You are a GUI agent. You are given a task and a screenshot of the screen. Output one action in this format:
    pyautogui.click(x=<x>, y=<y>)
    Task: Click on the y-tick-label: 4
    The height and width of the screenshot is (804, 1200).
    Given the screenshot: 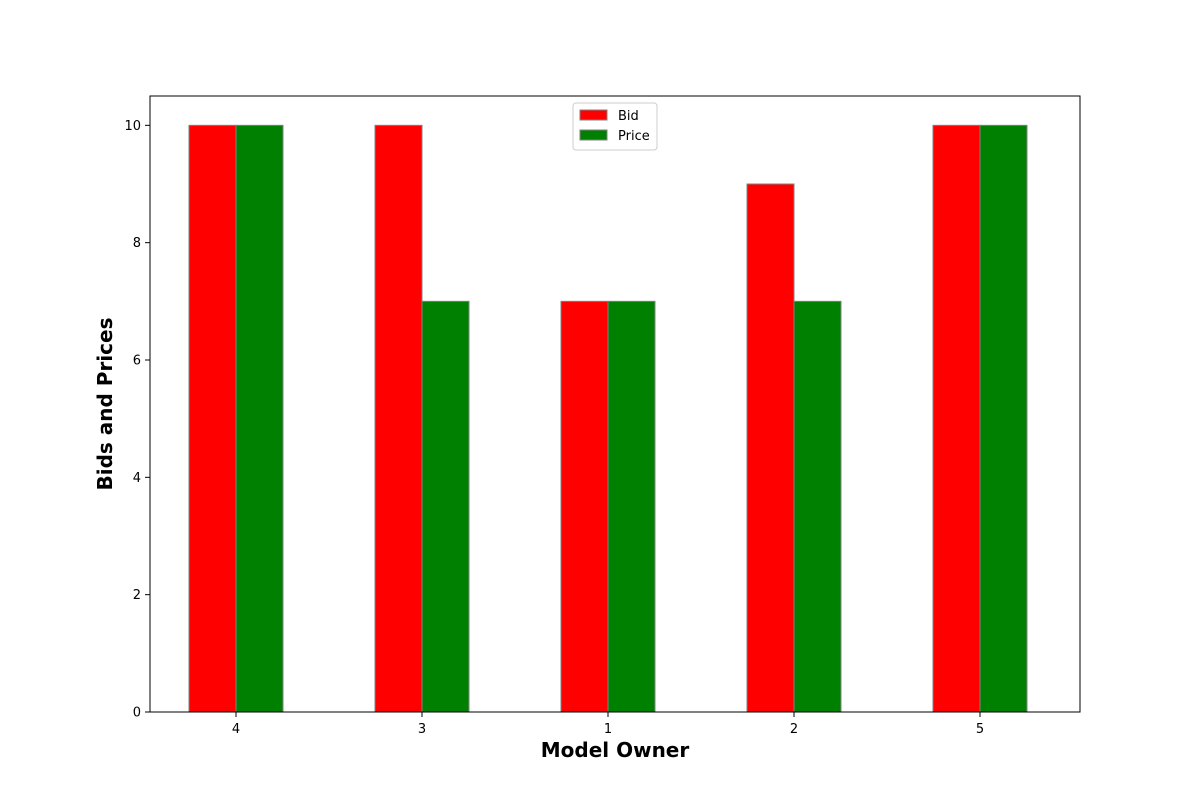 What is the action you would take?
    pyautogui.click(x=137, y=478)
    